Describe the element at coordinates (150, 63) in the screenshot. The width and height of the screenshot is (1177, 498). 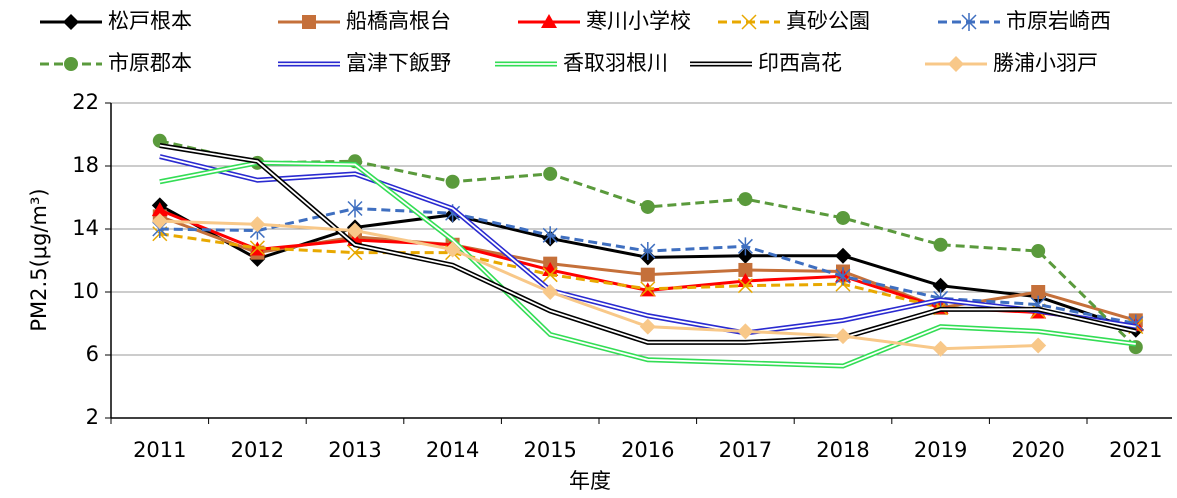
I see `legend-label: 市原郡本` at that location.